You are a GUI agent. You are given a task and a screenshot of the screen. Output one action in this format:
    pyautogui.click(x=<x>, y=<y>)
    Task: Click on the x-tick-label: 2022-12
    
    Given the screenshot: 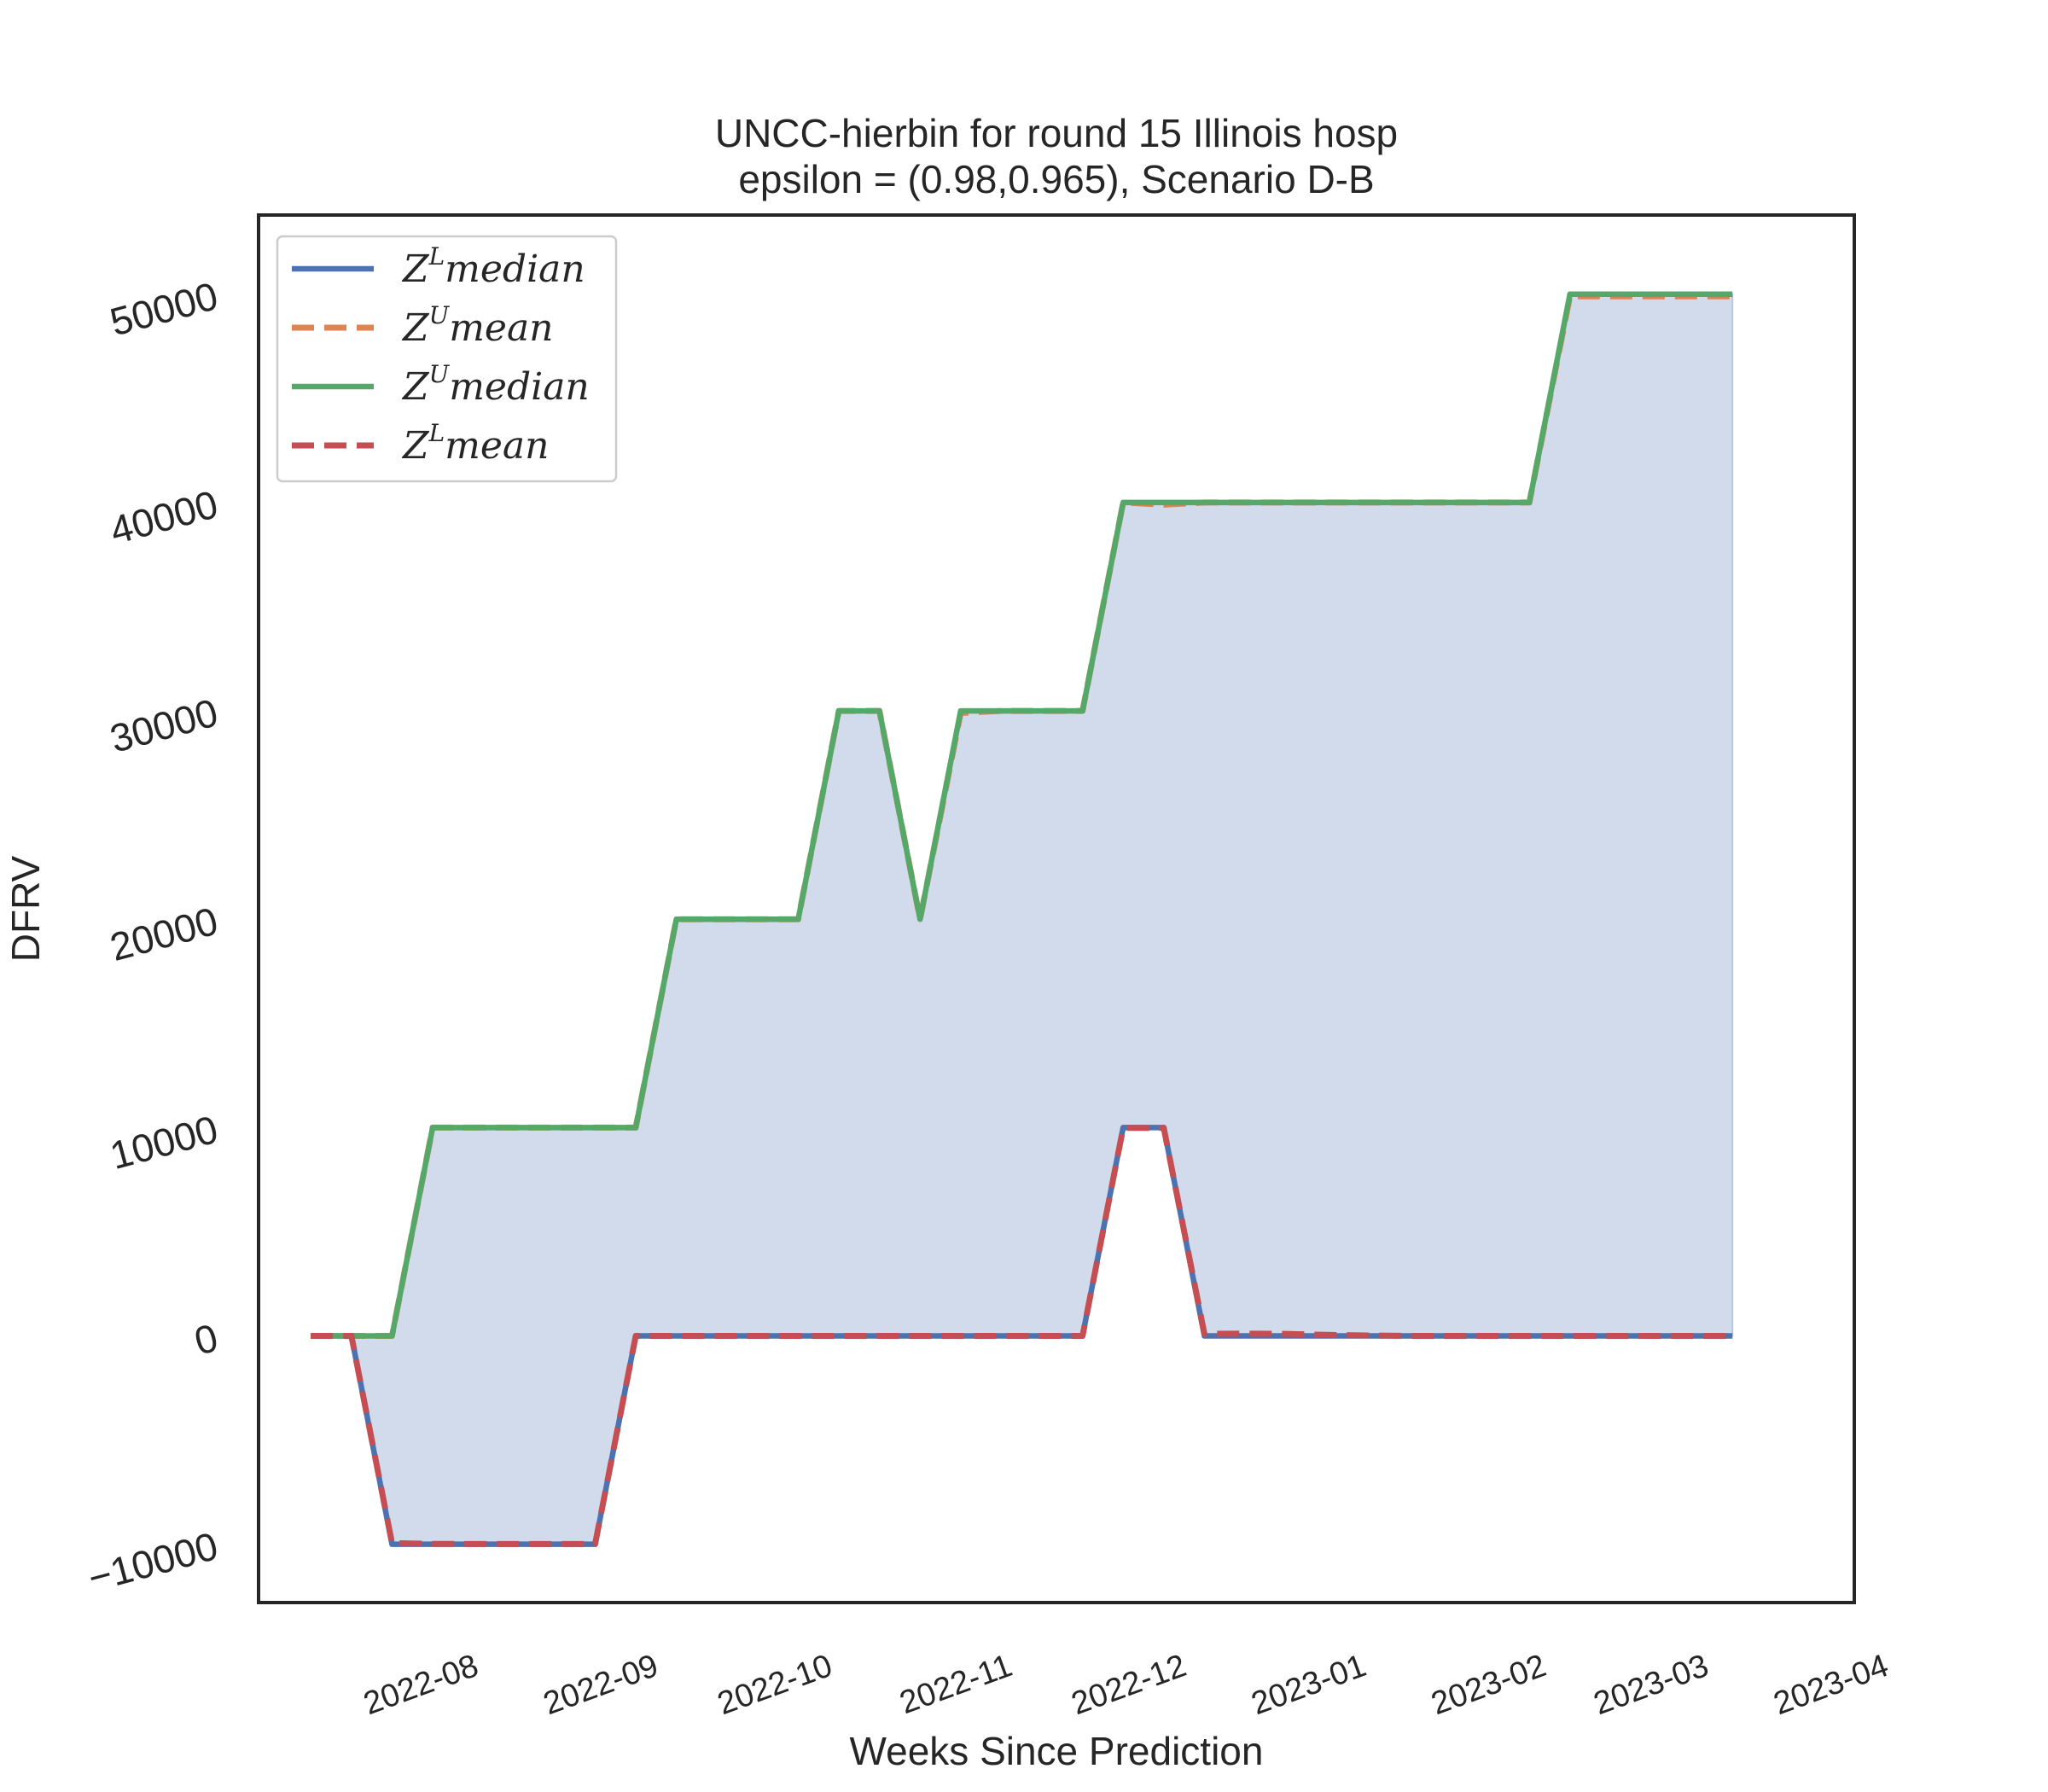 What is the action you would take?
    pyautogui.click(x=1128, y=1685)
    